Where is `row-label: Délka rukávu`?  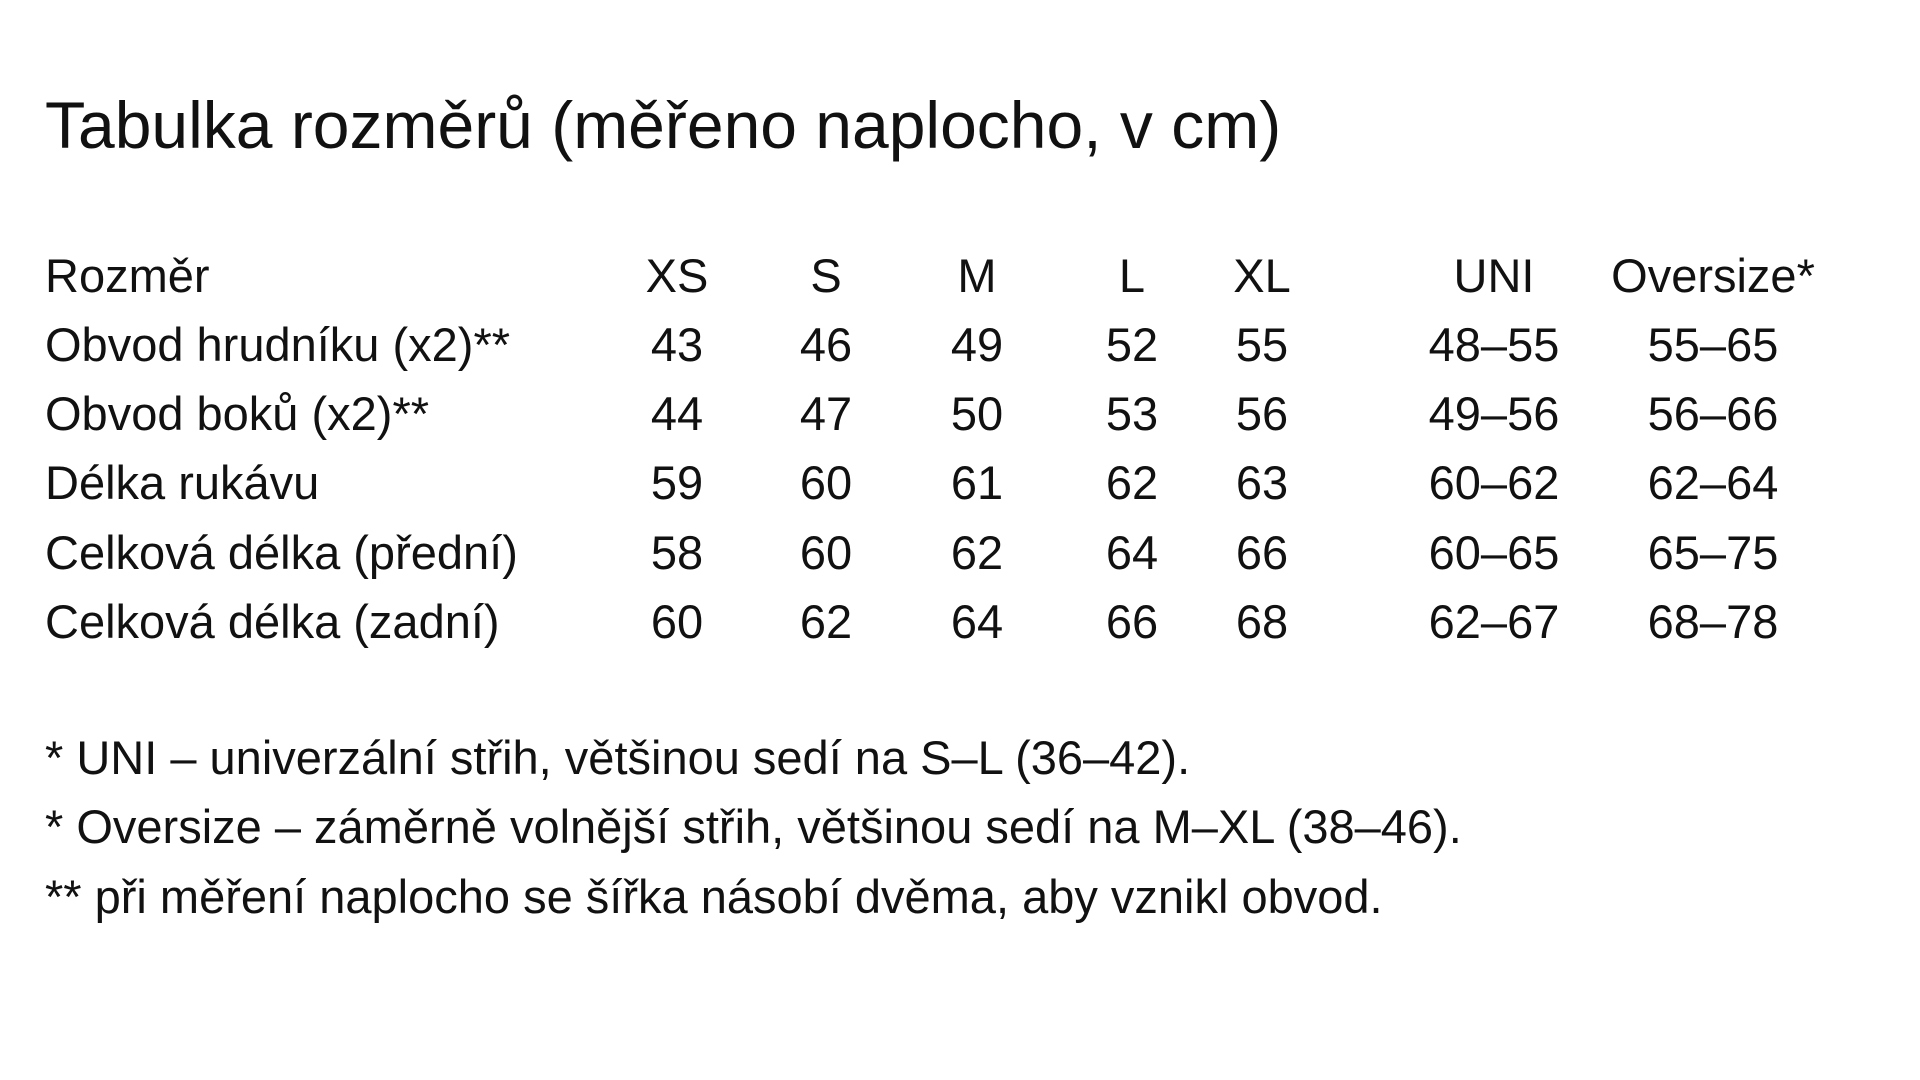
row-label: Délka rukávu is located at coordinates (182, 482).